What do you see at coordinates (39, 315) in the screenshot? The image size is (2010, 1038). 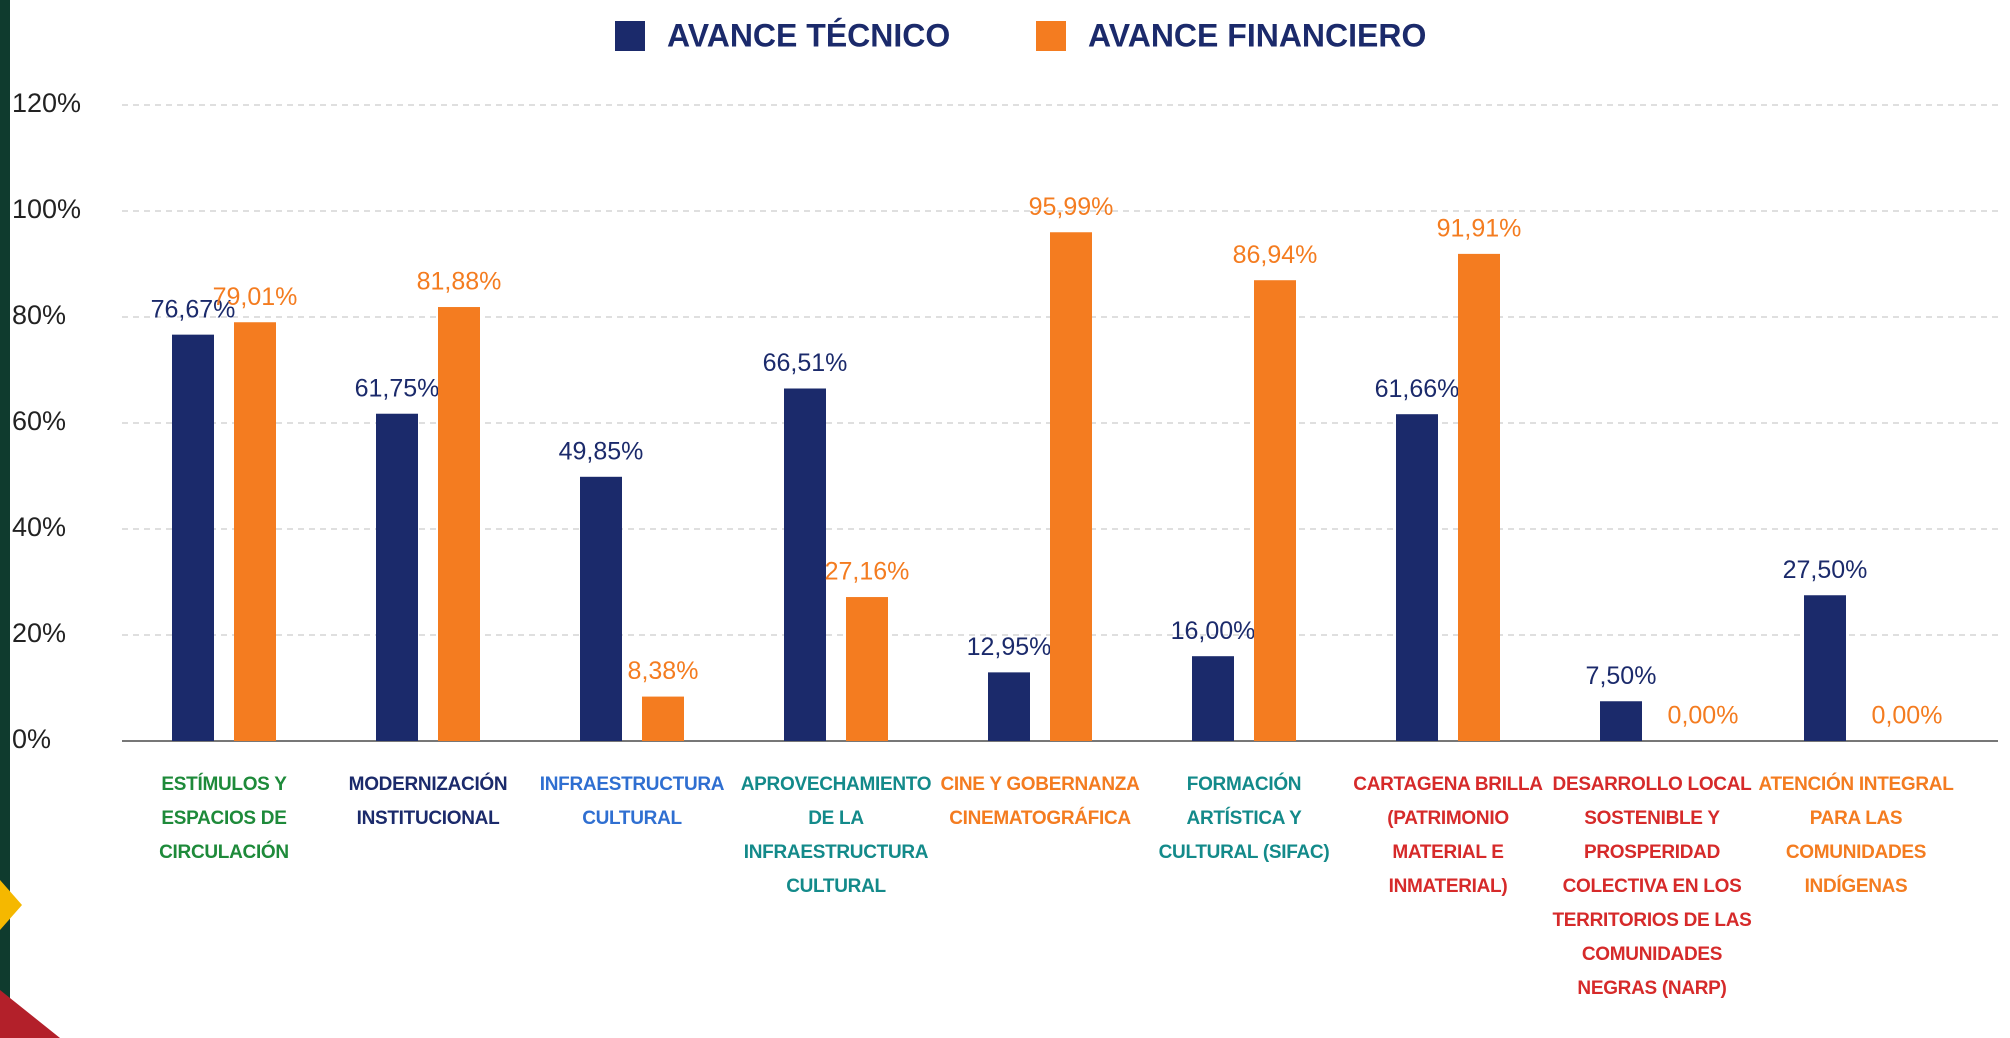 I see `y-tick-label: 80%` at bounding box center [39, 315].